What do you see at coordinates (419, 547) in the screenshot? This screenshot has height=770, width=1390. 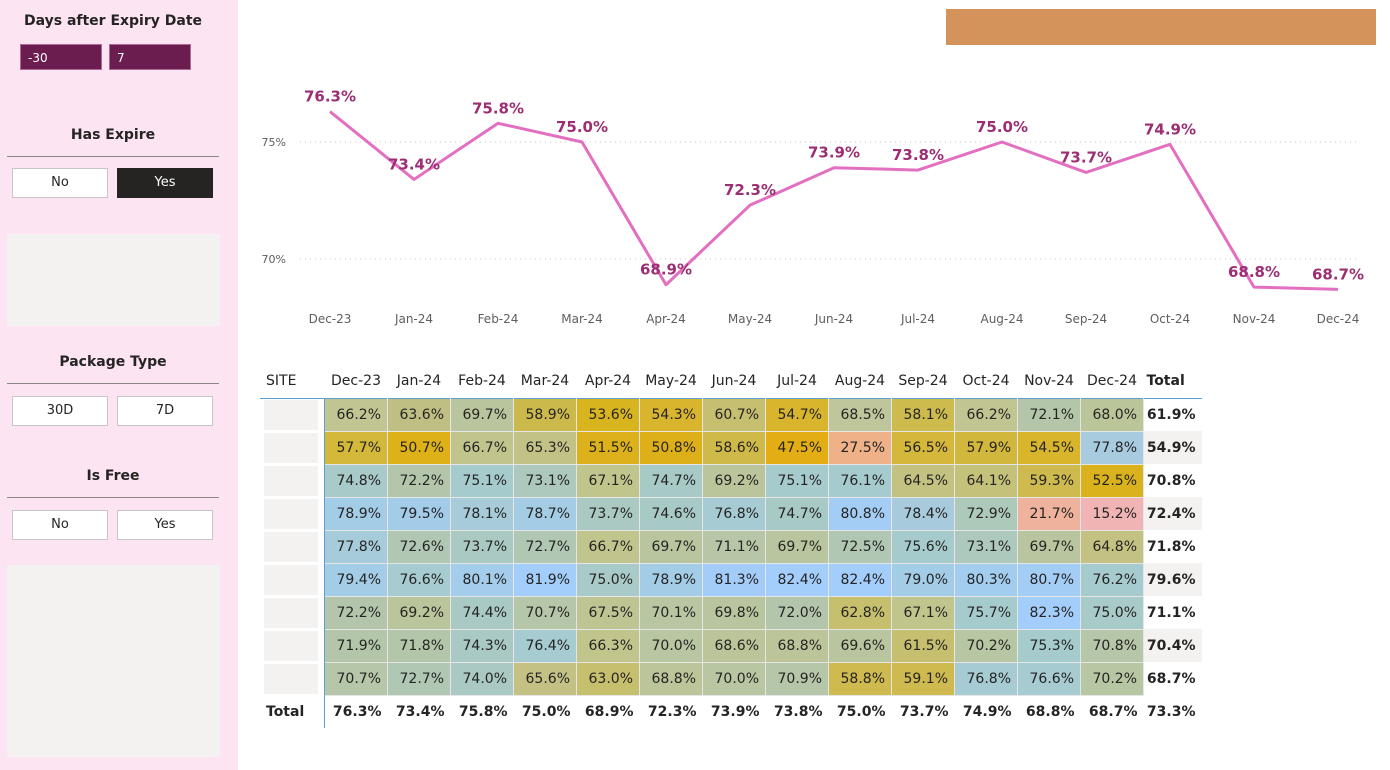 I see `value-cell: 72.6%` at bounding box center [419, 547].